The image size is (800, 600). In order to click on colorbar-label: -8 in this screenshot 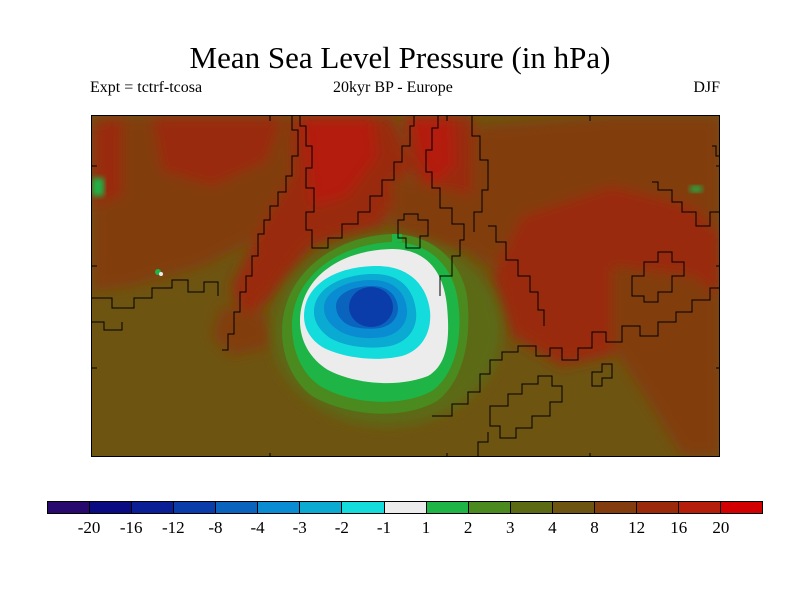, I will do `click(215, 527)`.